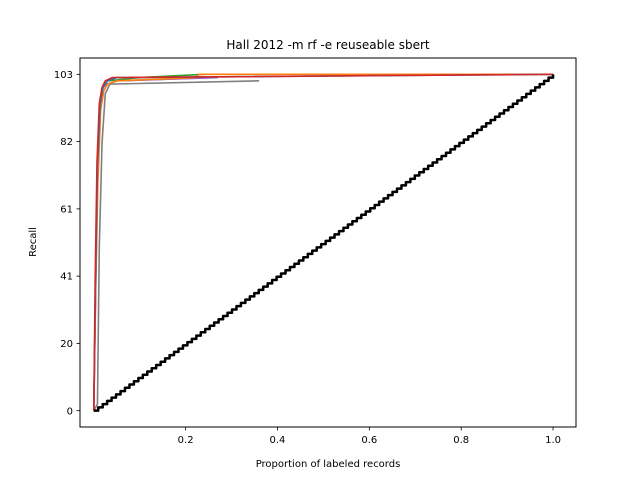 The image size is (640, 480). I want to click on x-axis-label: Proportion of labeled records, so click(328, 464).